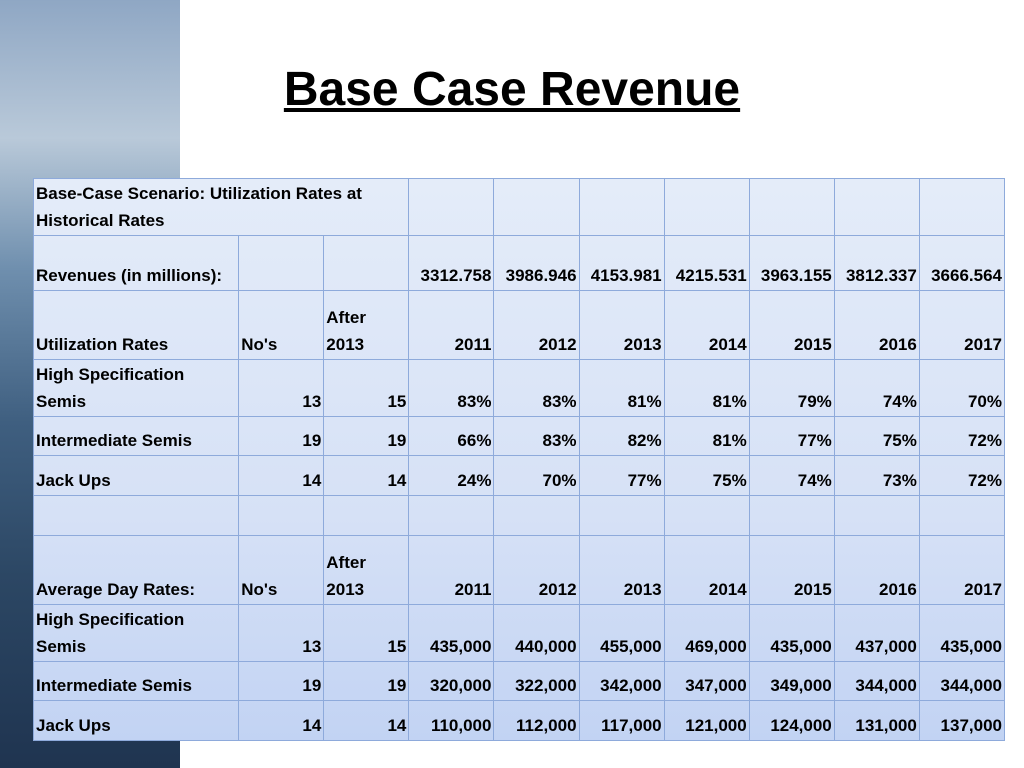 The height and width of the screenshot is (768, 1024). What do you see at coordinates (621, 263) in the screenshot?
I see `table-cell: 4153.981` at bounding box center [621, 263].